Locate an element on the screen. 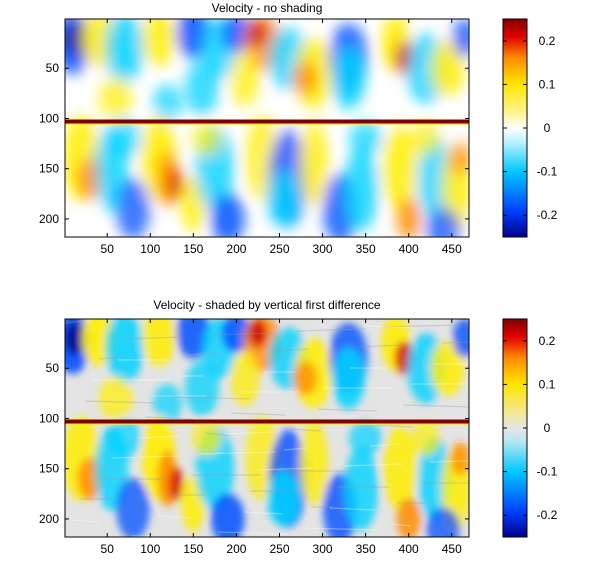 This screenshot has width=600, height=588. colorbar-1-ticks: 0.2 0.1 0 -0.1 -0.2 is located at coordinates (530, 128).